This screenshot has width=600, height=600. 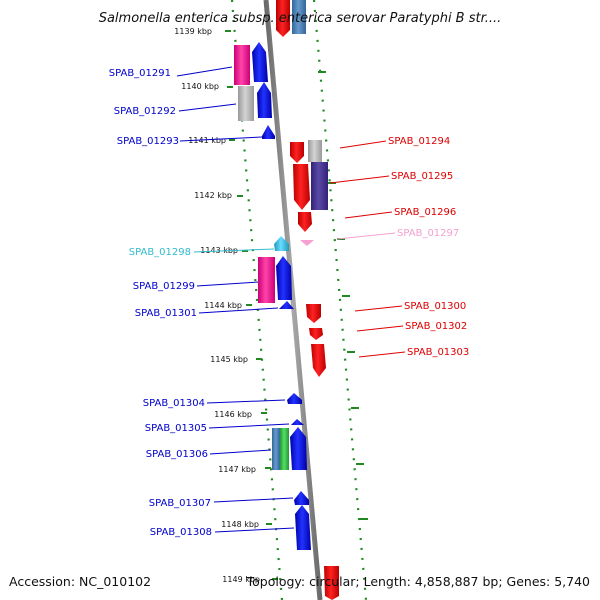 I want to click on gene-label: SPAB_01306, so click(x=177, y=454).